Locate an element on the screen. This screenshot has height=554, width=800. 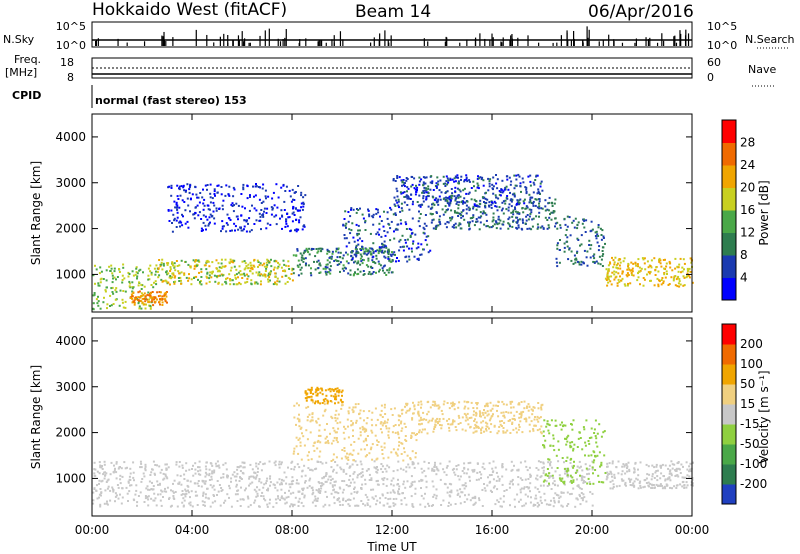
x-tick-label: 20:00 is located at coordinates (592, 530).